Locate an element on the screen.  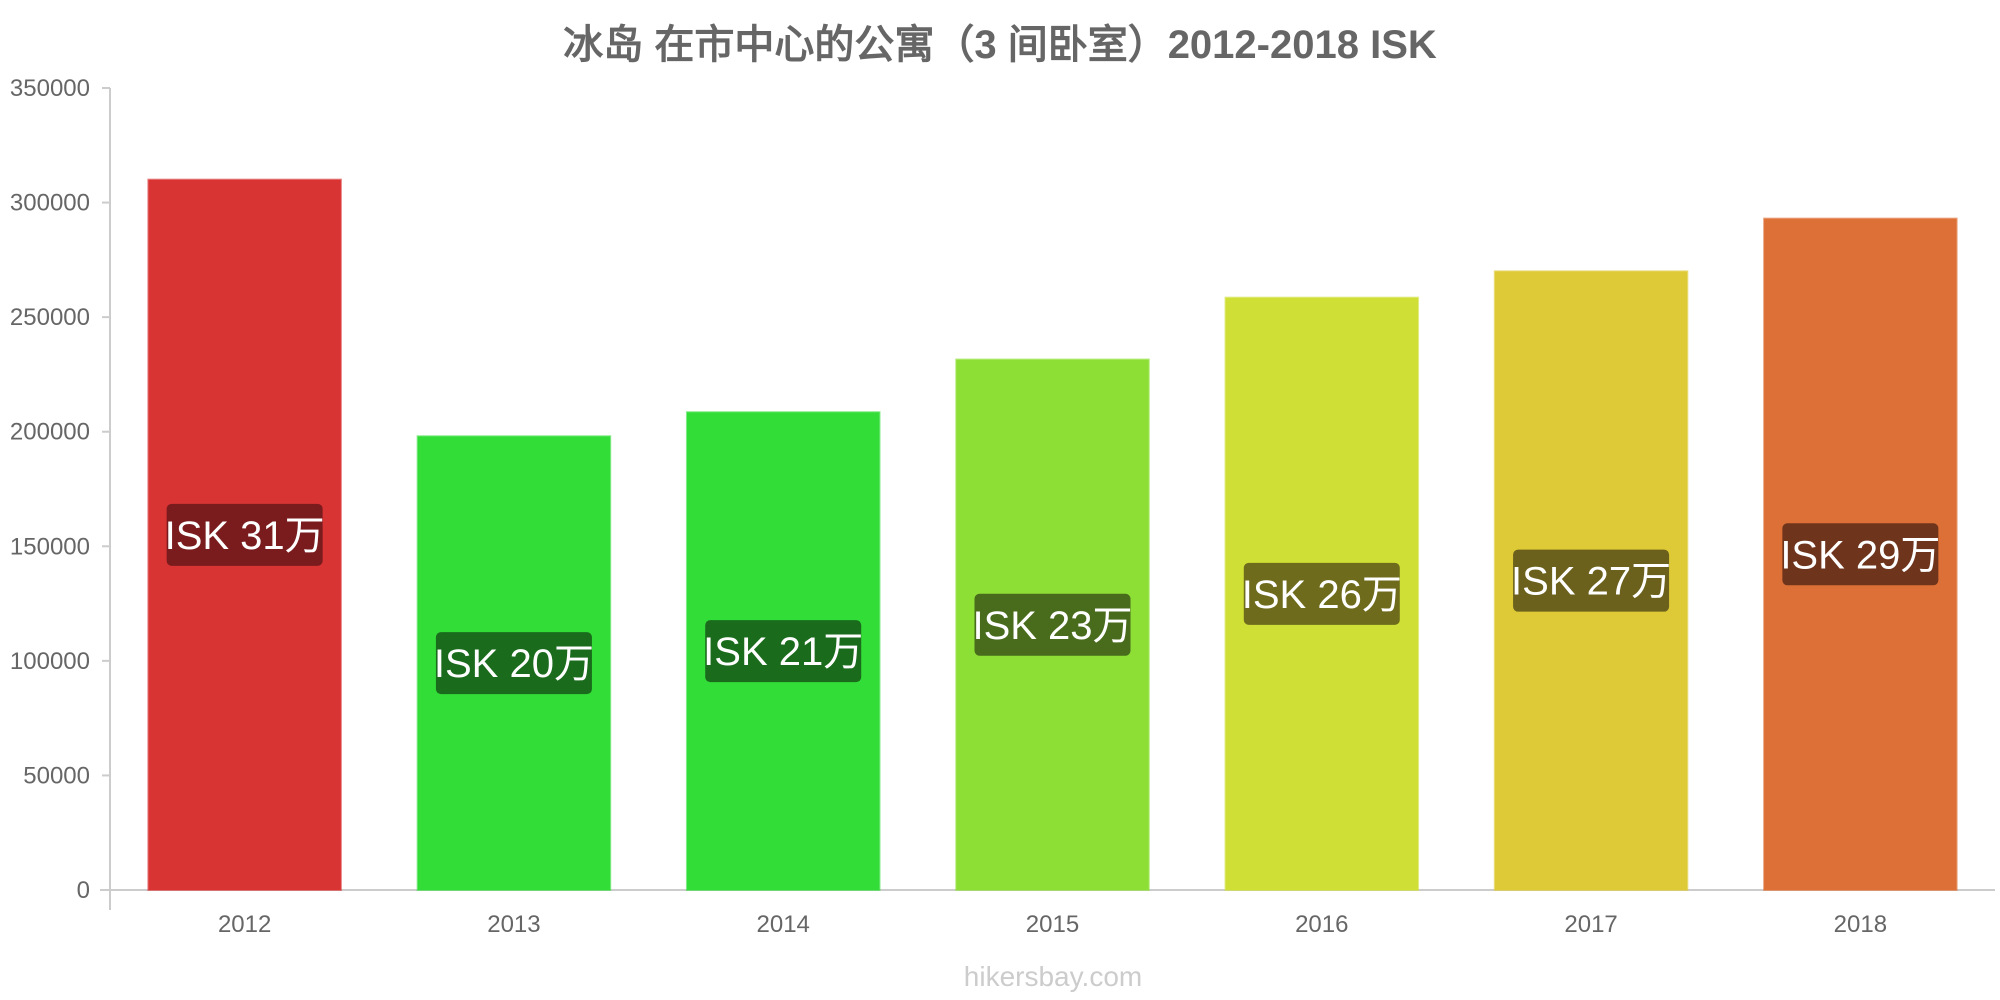
data-label: ISK 29万 is located at coordinates (1860, 555).